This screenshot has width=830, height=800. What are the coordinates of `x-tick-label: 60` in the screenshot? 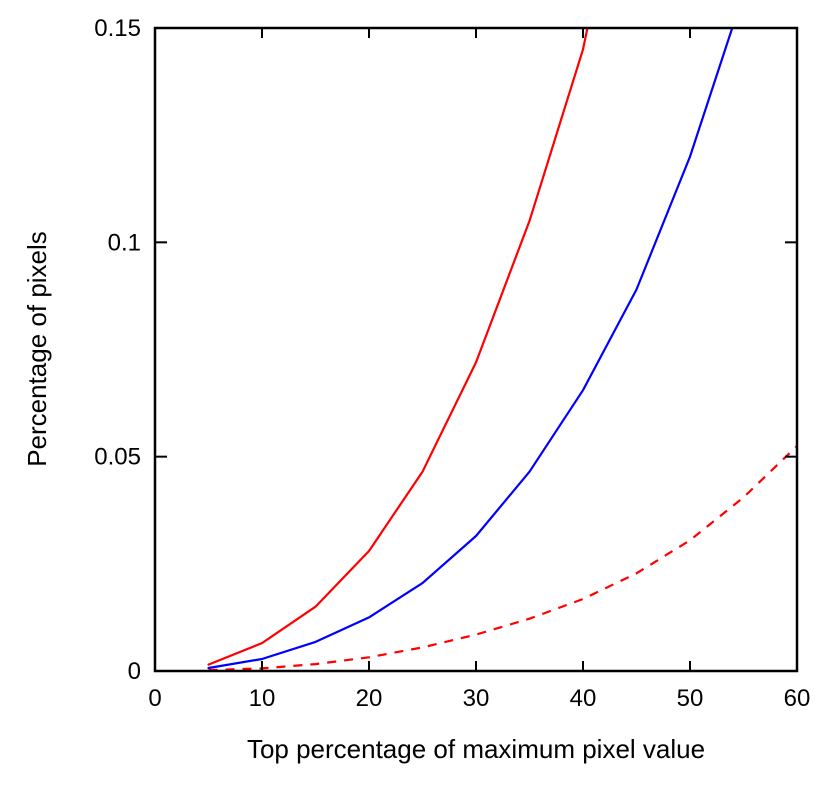 It's located at (797, 698).